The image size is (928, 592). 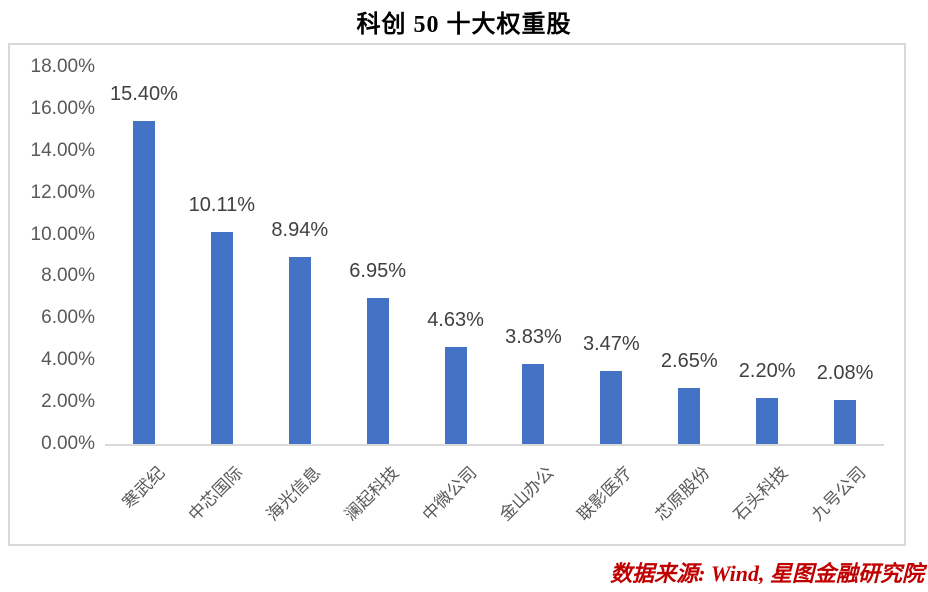 I want to click on y-axis-tick-label: 0.00%, so click(x=68, y=443).